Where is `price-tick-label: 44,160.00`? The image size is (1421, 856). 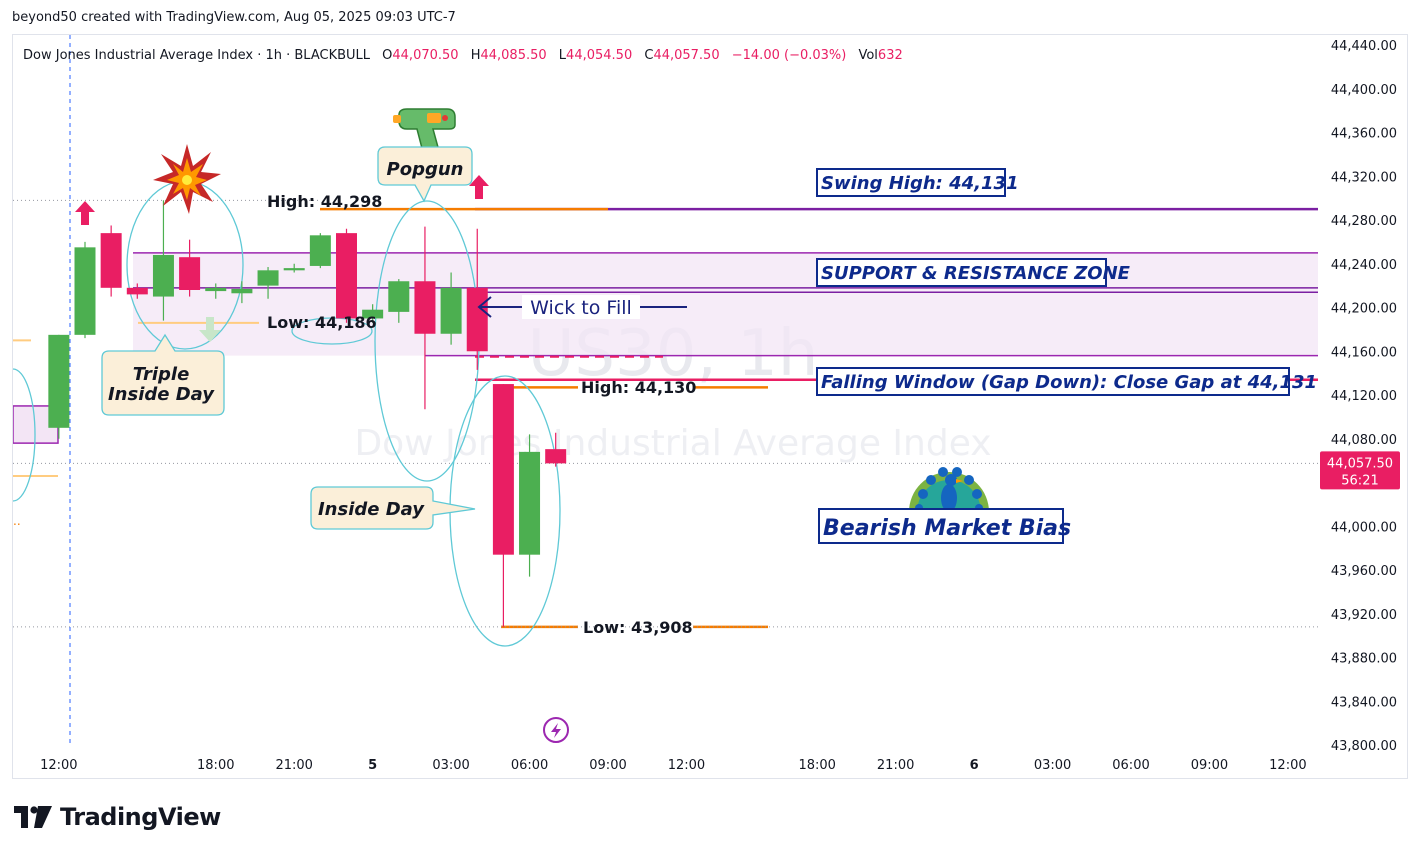
price-tick-label: 44,160.00 is located at coordinates (1364, 352).